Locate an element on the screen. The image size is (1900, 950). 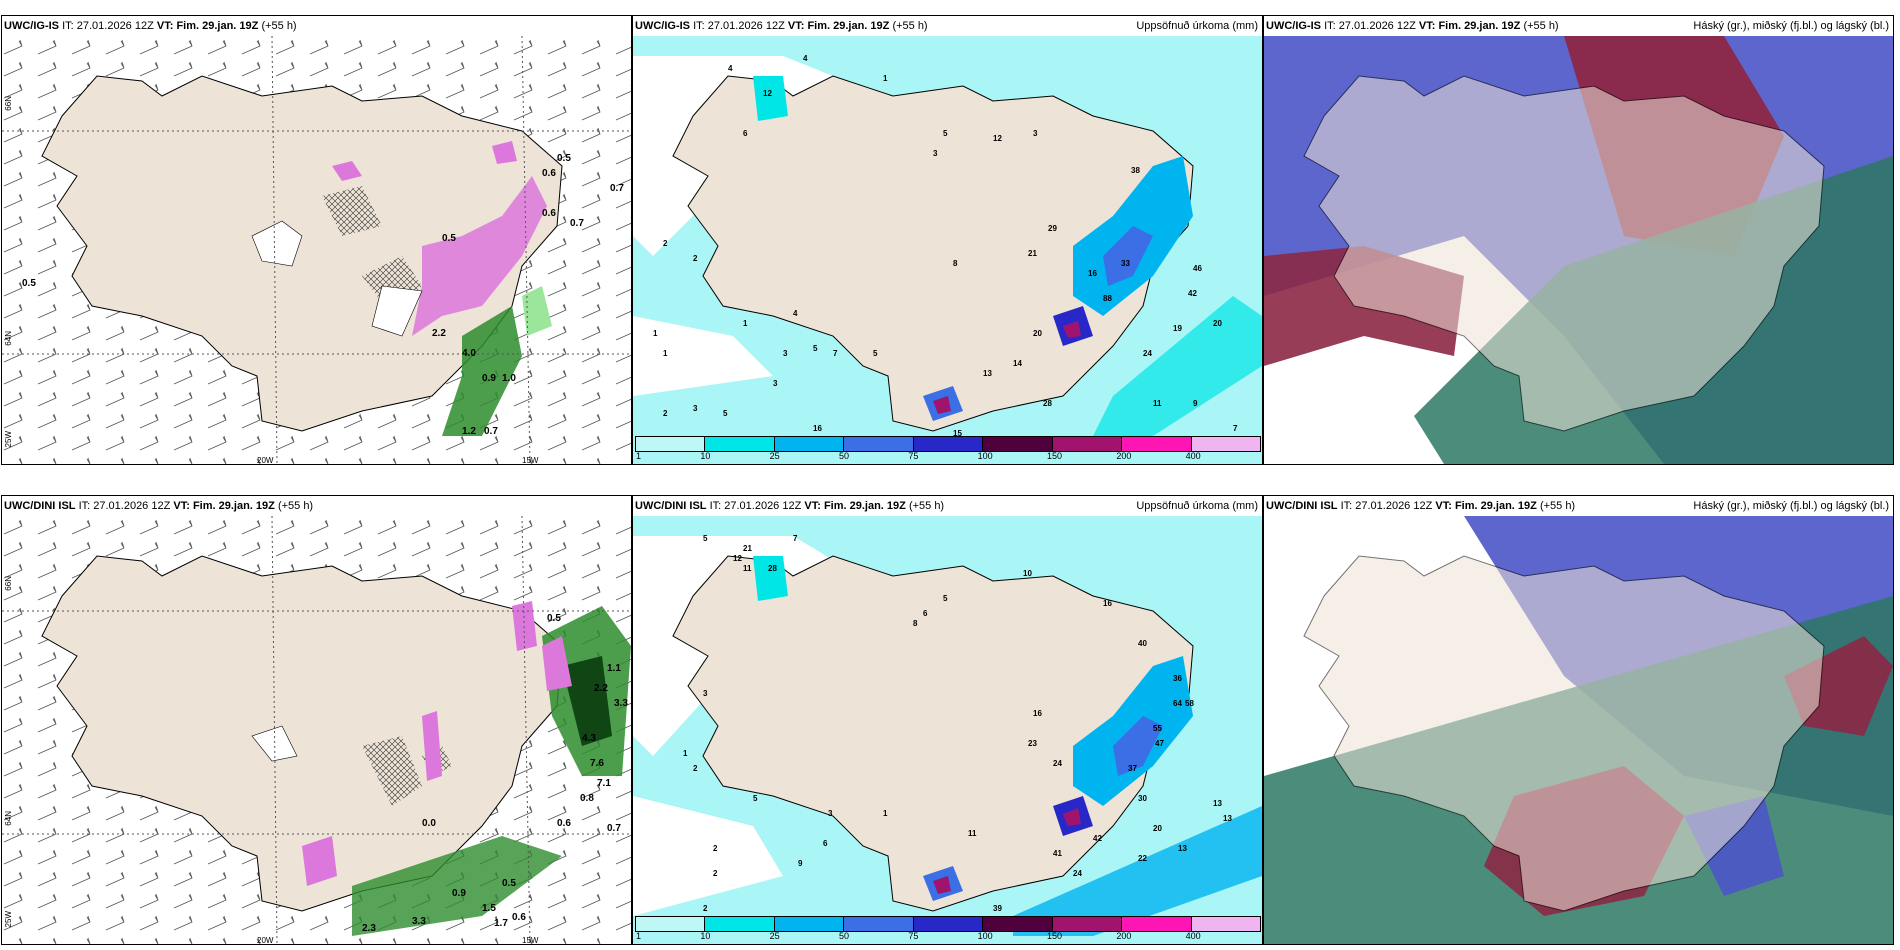
svg-text: 12 is located at coordinates (997, 138).